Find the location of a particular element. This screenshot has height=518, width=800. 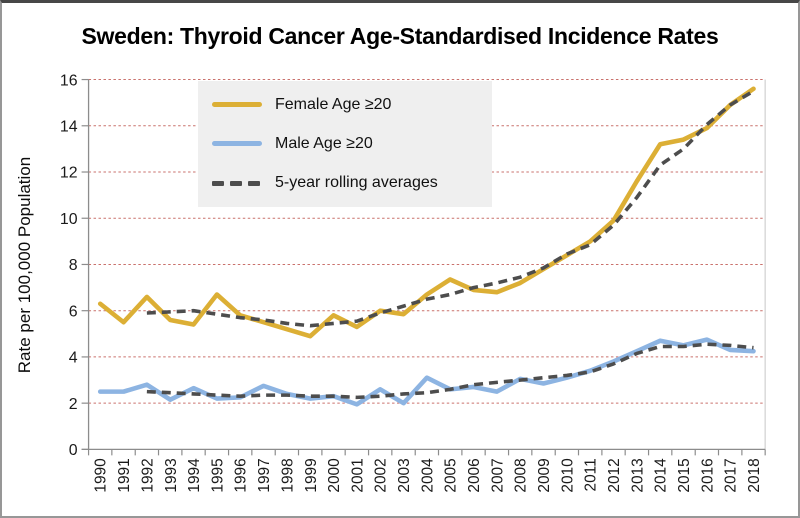

legend-item-female: Female Age ≥20 is located at coordinates (352, 105).